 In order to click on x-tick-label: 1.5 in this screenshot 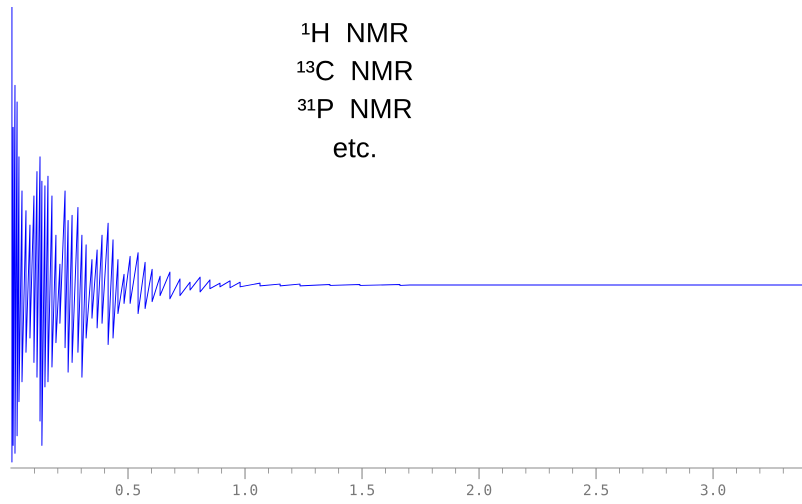, I will do `click(362, 490)`.